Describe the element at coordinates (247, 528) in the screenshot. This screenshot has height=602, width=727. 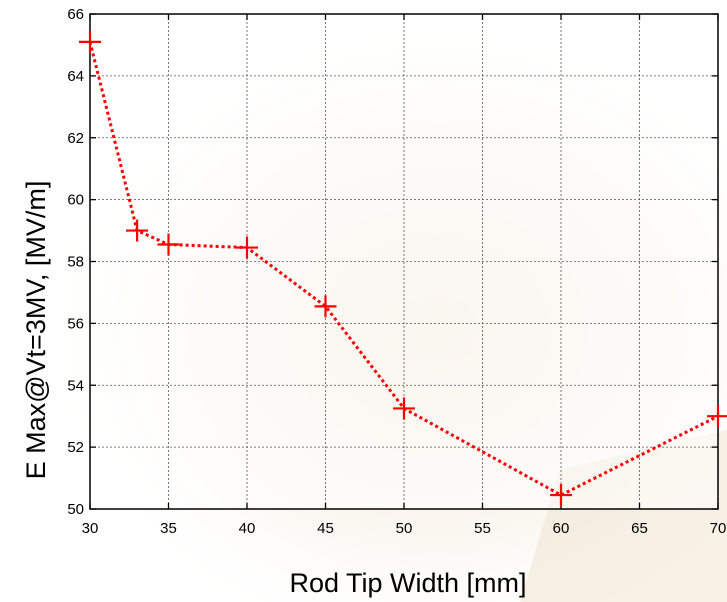
I see `x-tick-label: 40` at that location.